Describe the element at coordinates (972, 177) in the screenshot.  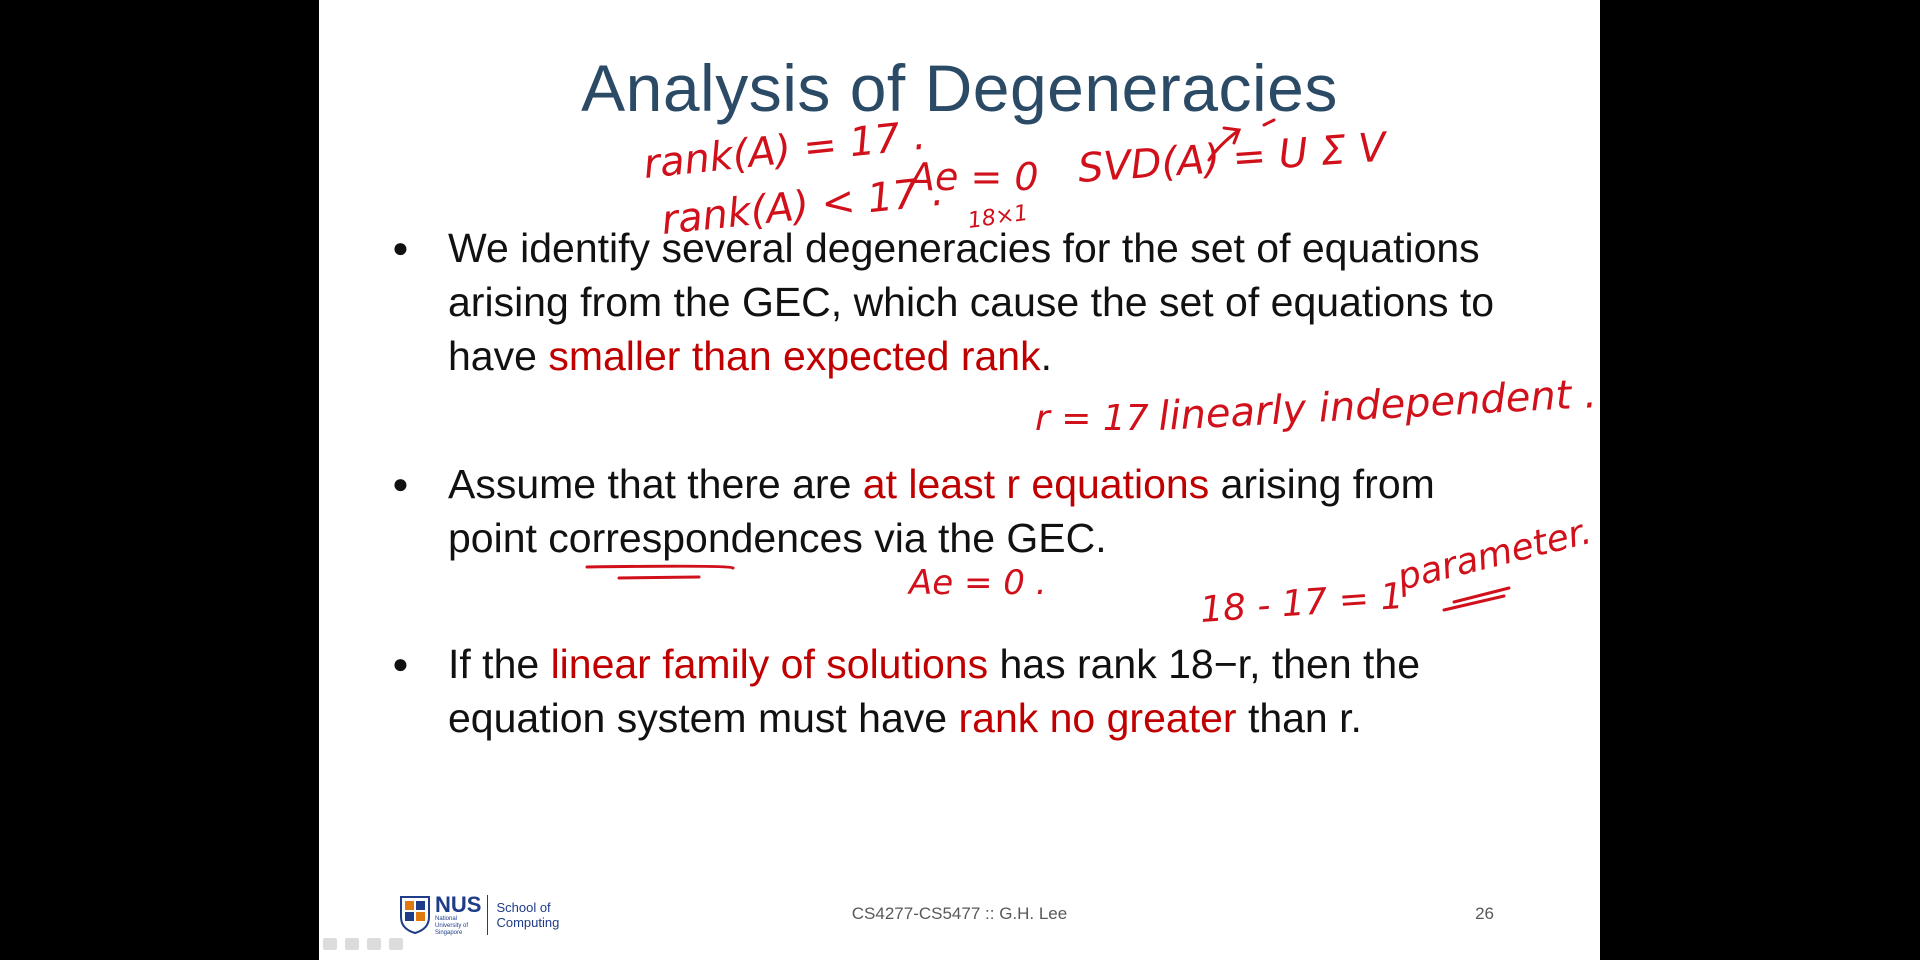
I see `hw-ae0-top: Ae = 0` at that location.